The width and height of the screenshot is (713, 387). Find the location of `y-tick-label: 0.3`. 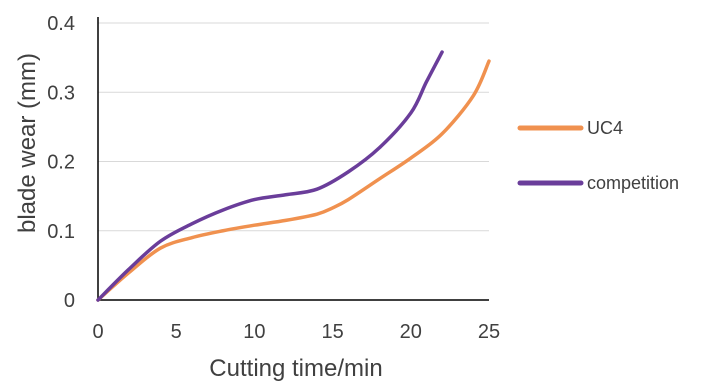

y-tick-label: 0.3 is located at coordinates (61, 93).